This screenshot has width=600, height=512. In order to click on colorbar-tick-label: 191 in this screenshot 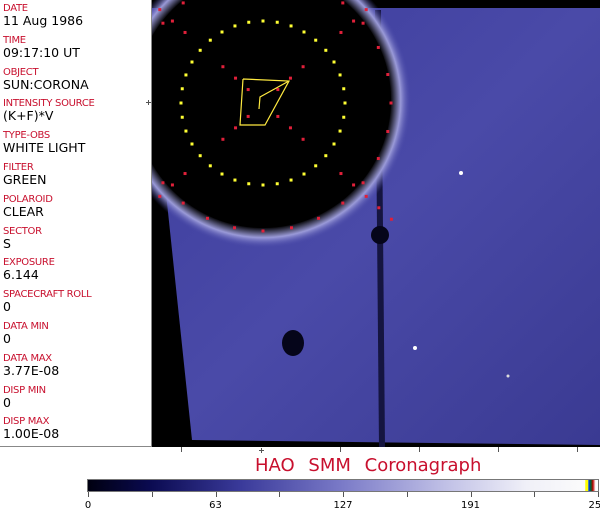, I will do `click(470, 505)`.